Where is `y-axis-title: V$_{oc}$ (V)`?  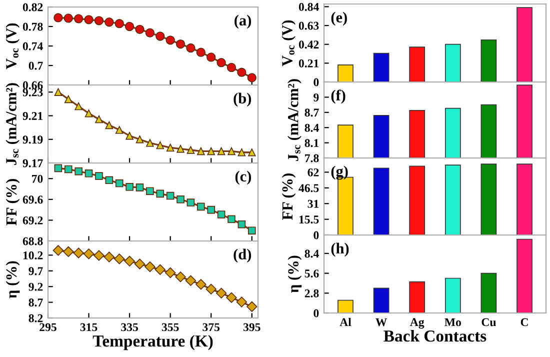 y-axis-title: V$_{oc}$ (V) is located at coordinates (13, 46).